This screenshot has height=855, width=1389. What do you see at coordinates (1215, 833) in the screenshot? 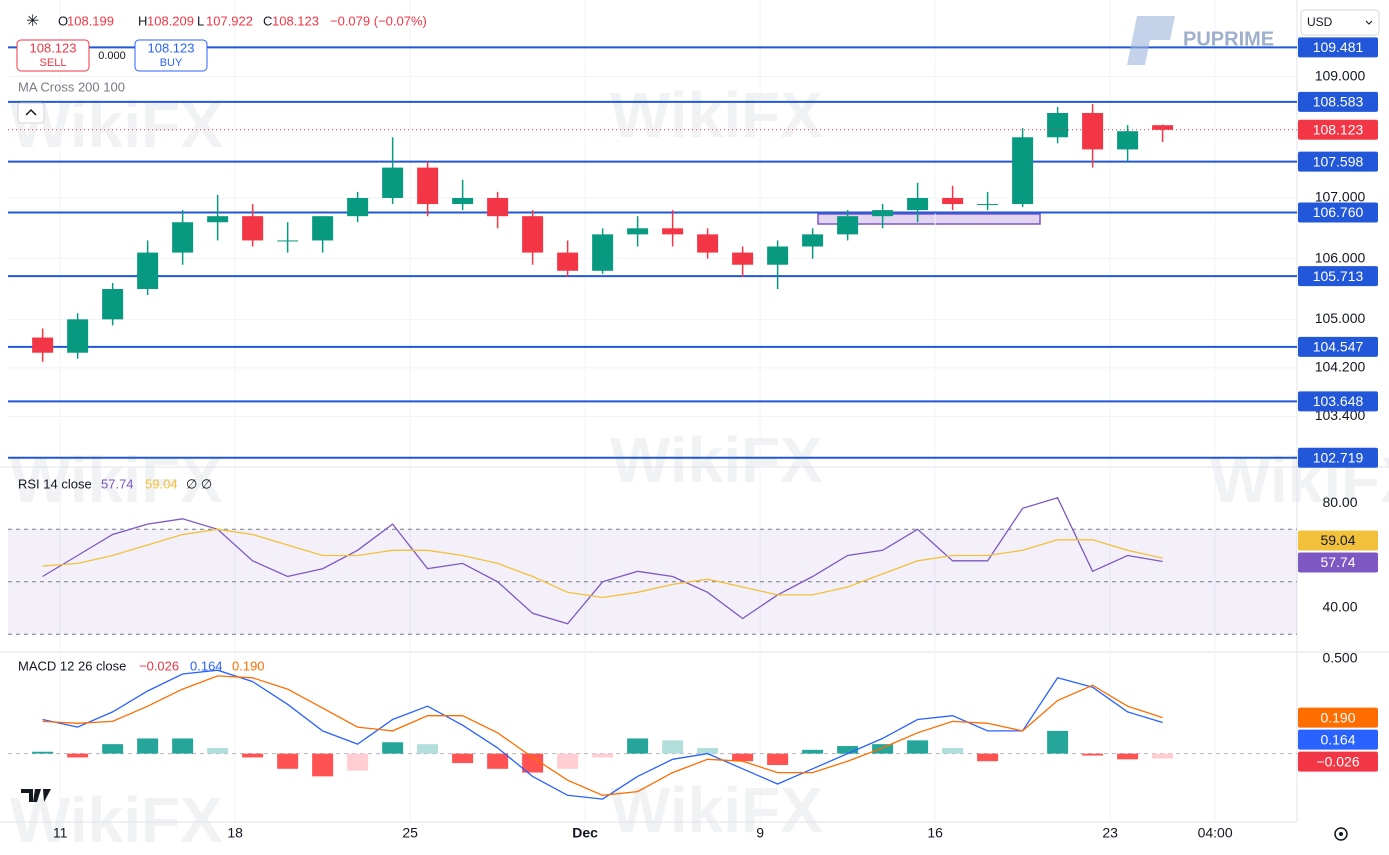
I see `x-tick-label: 04:00` at bounding box center [1215, 833].